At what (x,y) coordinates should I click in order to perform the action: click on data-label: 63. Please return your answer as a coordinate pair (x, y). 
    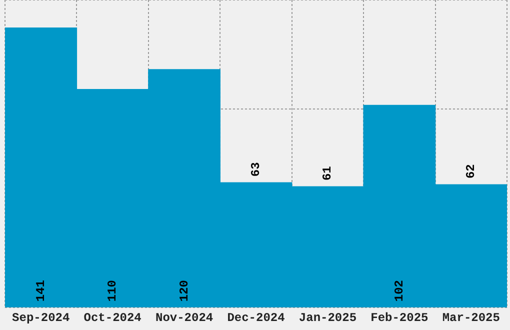
    Looking at the image, I should click on (256, 169).